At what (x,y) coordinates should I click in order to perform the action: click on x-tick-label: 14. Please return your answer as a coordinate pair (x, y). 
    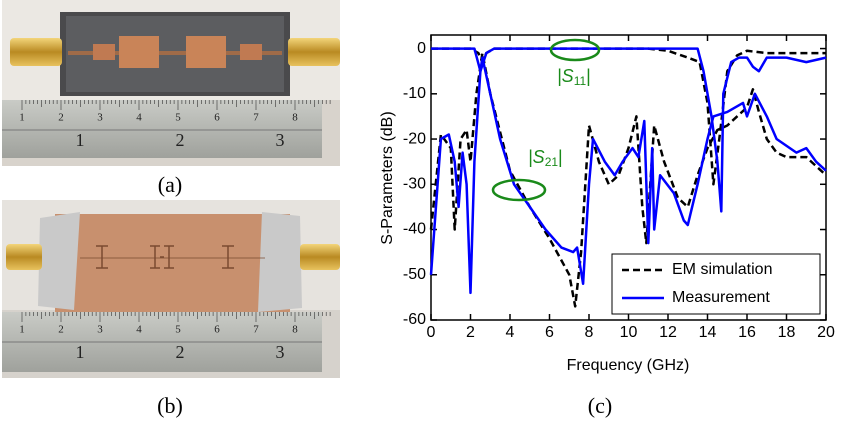
    Looking at the image, I should click on (708, 332).